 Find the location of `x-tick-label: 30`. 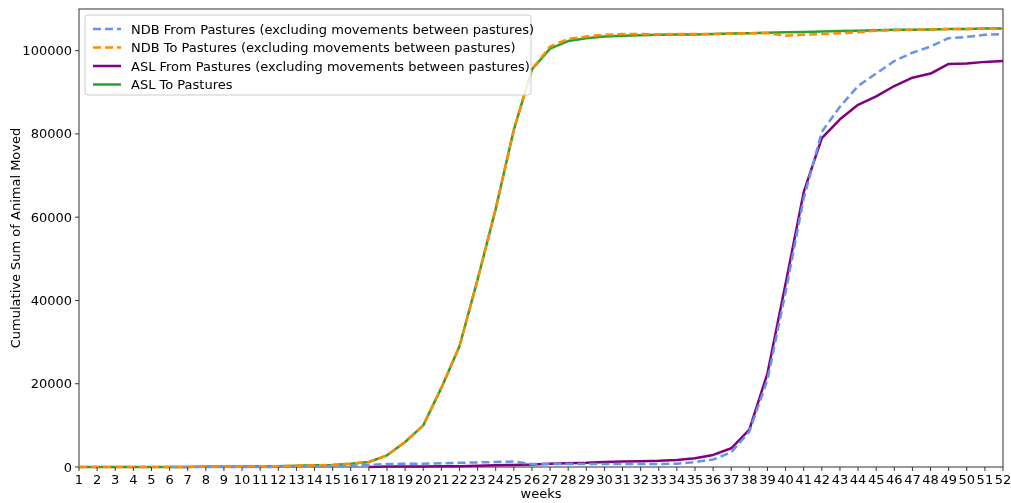

x-tick-label: 30 is located at coordinates (604, 479).